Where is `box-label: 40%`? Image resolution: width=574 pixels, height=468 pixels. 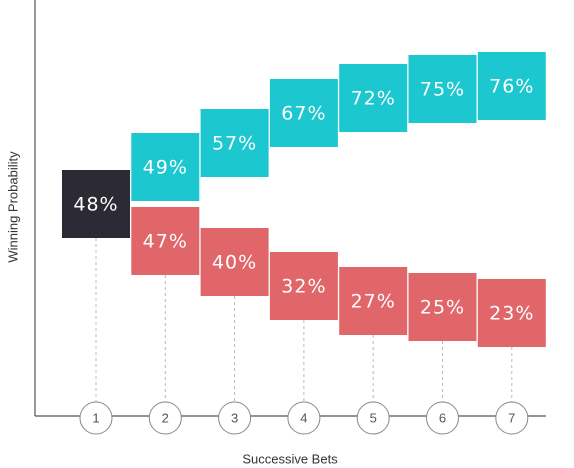
box-label: 40% is located at coordinates (234, 263).